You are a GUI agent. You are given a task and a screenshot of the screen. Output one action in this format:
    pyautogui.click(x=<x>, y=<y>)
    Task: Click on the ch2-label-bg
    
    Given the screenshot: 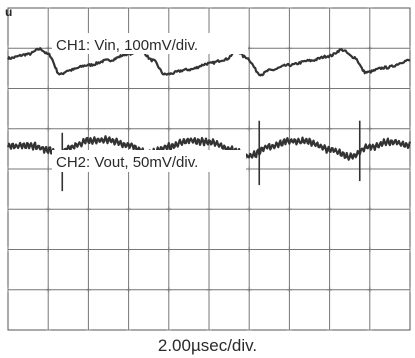 What is the action you would take?
    pyautogui.click(x=149, y=161)
    